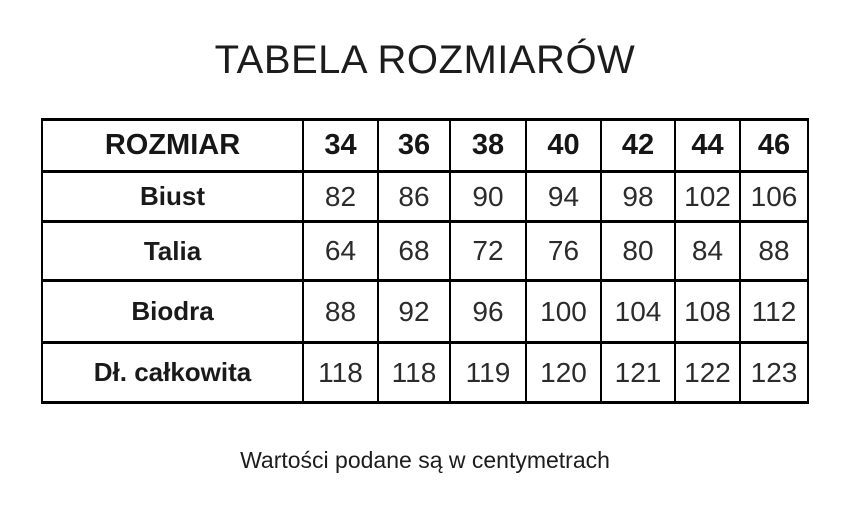 The image size is (850, 512). I want to click on table-cell: 64, so click(340, 251).